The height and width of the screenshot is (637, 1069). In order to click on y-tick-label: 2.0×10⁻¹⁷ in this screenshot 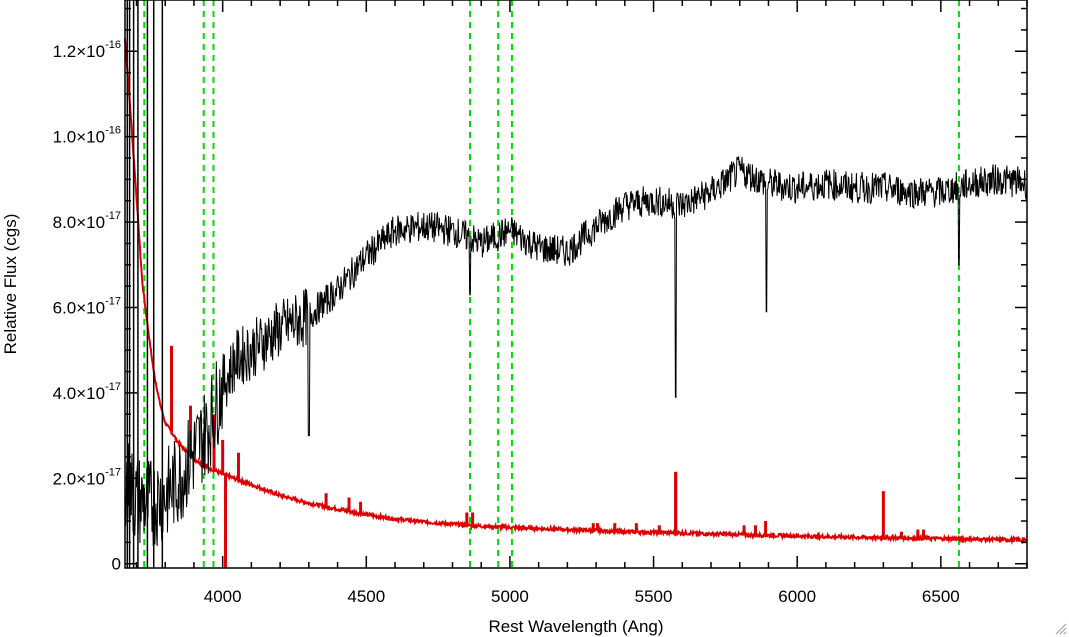, I will do `click(87, 477)`.